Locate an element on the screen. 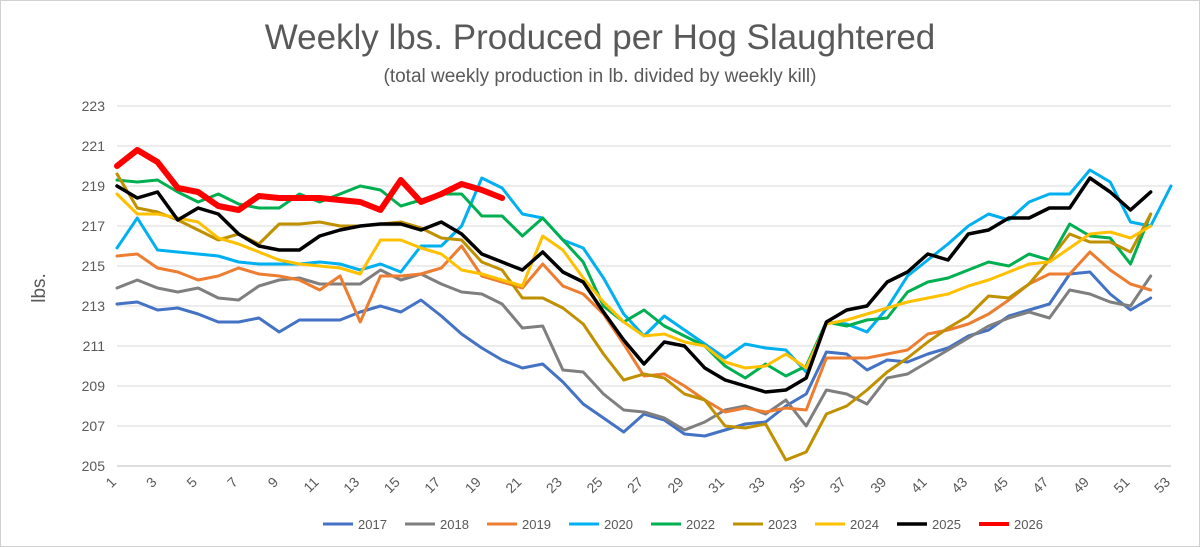 This screenshot has height=547, width=1200. x-tick-label: 13 is located at coordinates (351, 485).